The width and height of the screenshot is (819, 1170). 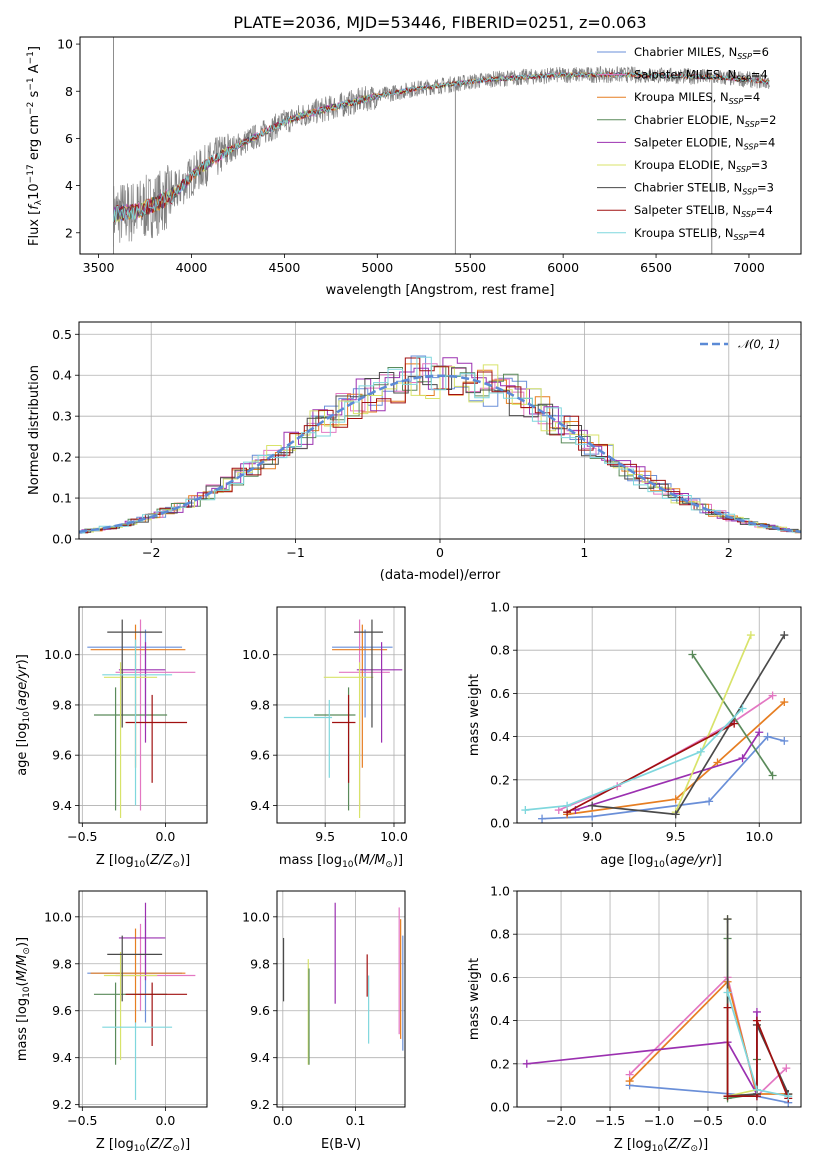 What do you see at coordinates (500, 823) in the screenshot?
I see `mass_weight_vs_age-ytick-label-0: 0.0` at bounding box center [500, 823].